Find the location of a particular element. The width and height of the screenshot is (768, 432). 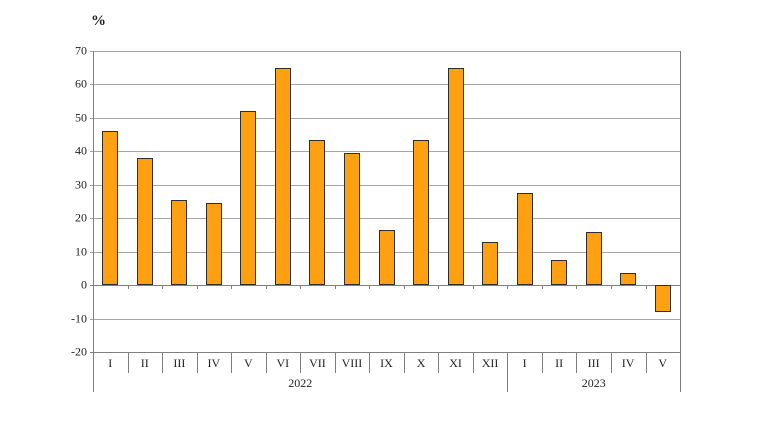

y-tick-label: 70 is located at coordinates (81, 50).